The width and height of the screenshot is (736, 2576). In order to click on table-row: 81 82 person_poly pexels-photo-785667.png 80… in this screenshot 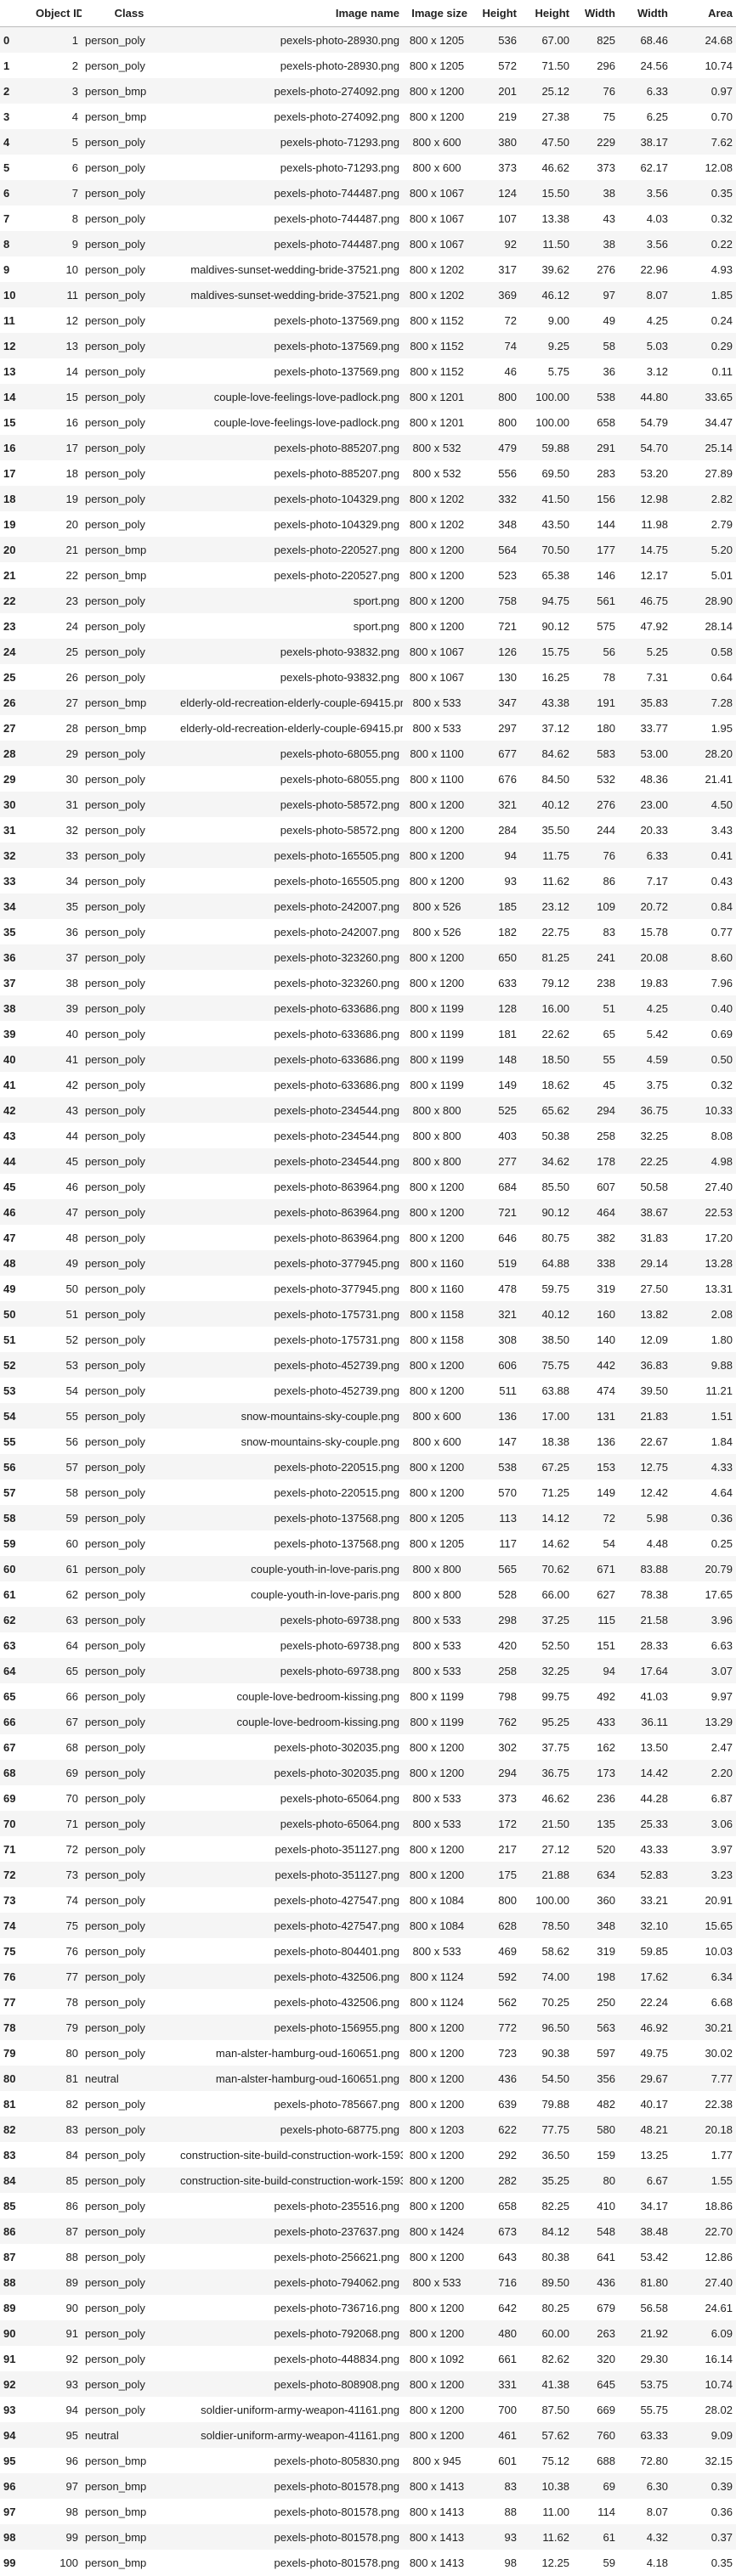, I will do `click(368, 2104)`.